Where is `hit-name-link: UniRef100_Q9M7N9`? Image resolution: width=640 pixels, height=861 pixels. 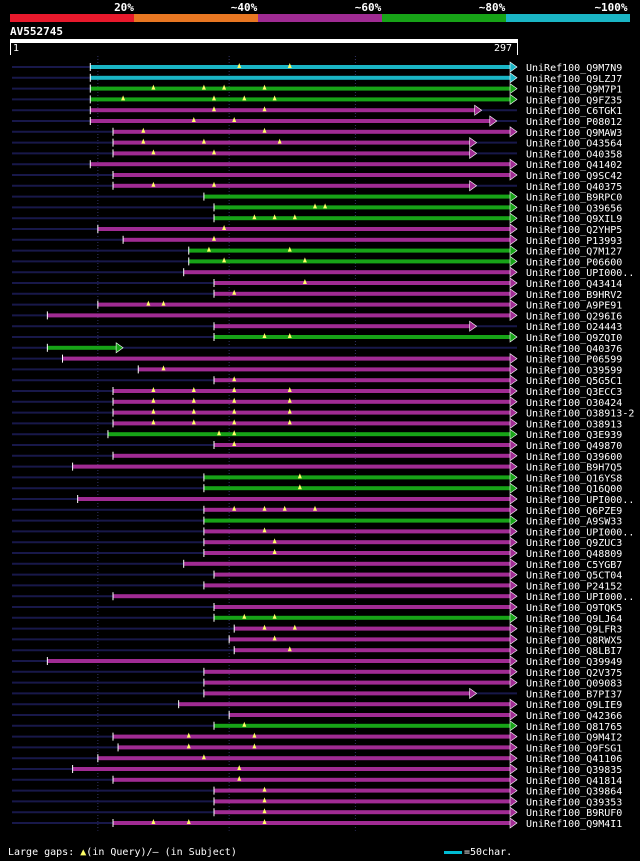 hit-name-link: UniRef100_Q9M7N9 is located at coordinates (574, 68).